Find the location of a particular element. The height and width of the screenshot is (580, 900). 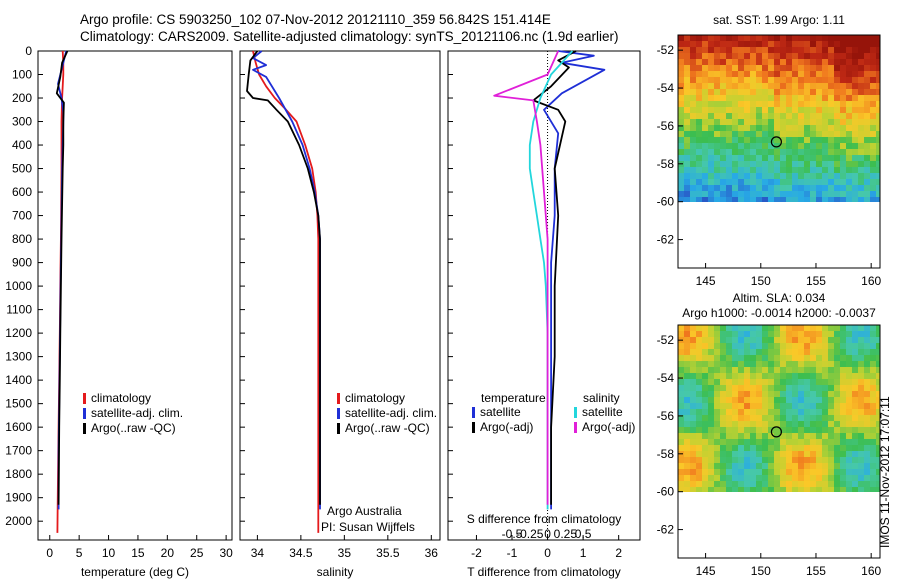

difference-legend-sat-s-label: satellite is located at coordinates (602, 412).